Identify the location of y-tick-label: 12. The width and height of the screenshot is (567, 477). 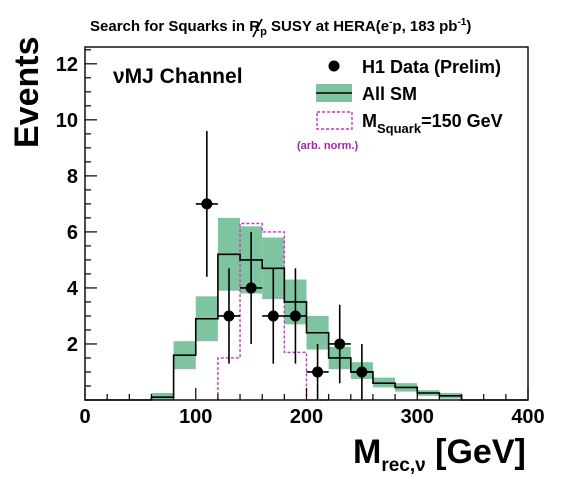
(67, 65).